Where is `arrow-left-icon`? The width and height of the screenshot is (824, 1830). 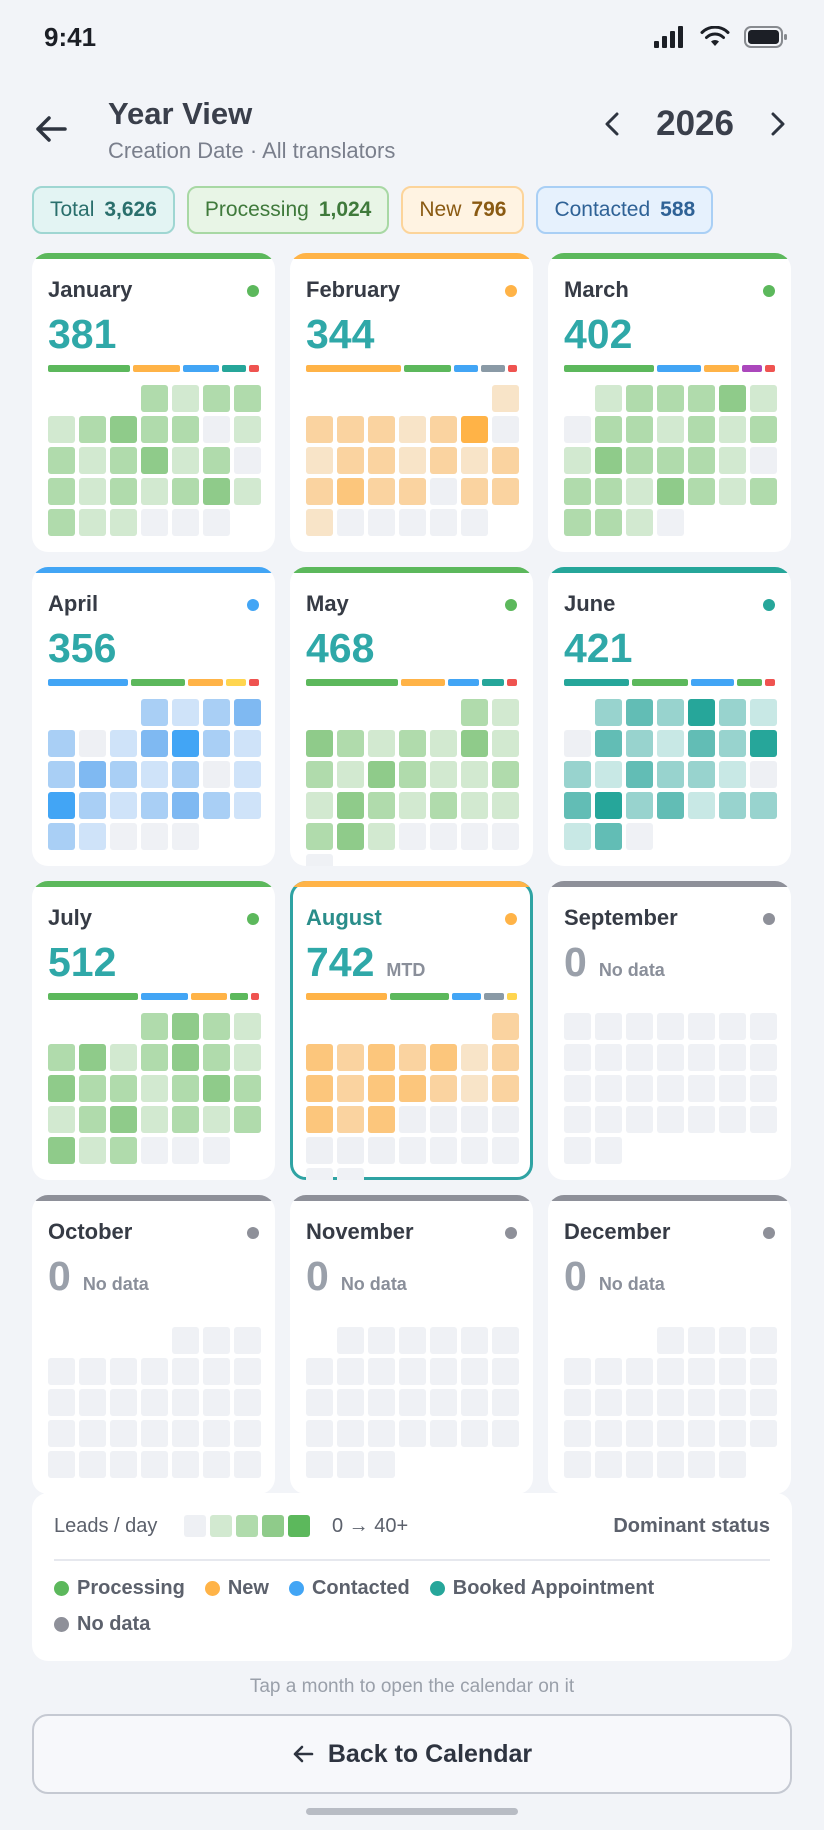
arrow-left-icon is located at coordinates (51, 129).